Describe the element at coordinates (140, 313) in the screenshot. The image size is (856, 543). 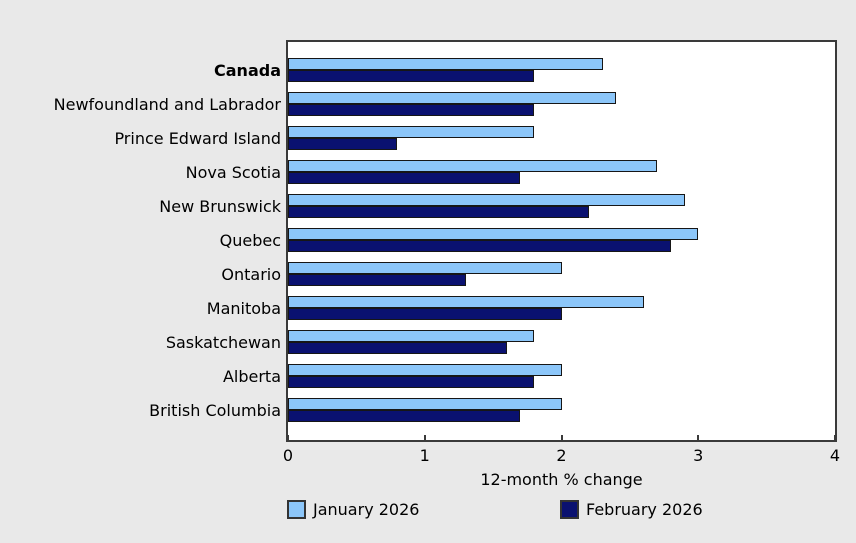
I see `category-label-row: Manitoba` at that location.